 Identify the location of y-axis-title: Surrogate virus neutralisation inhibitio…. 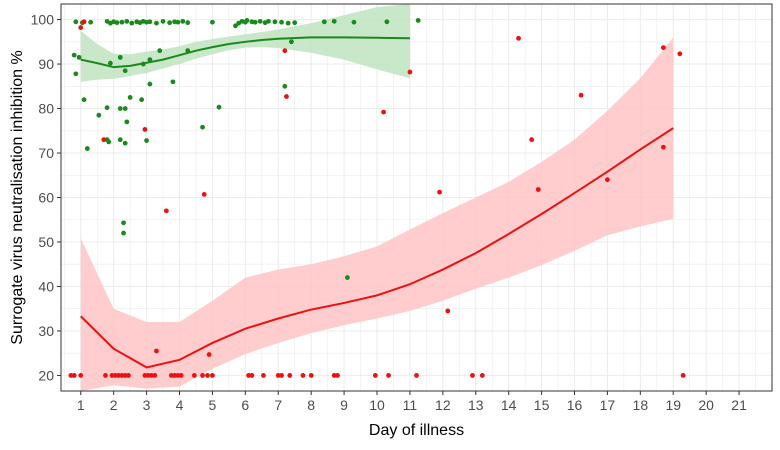
(17, 197).